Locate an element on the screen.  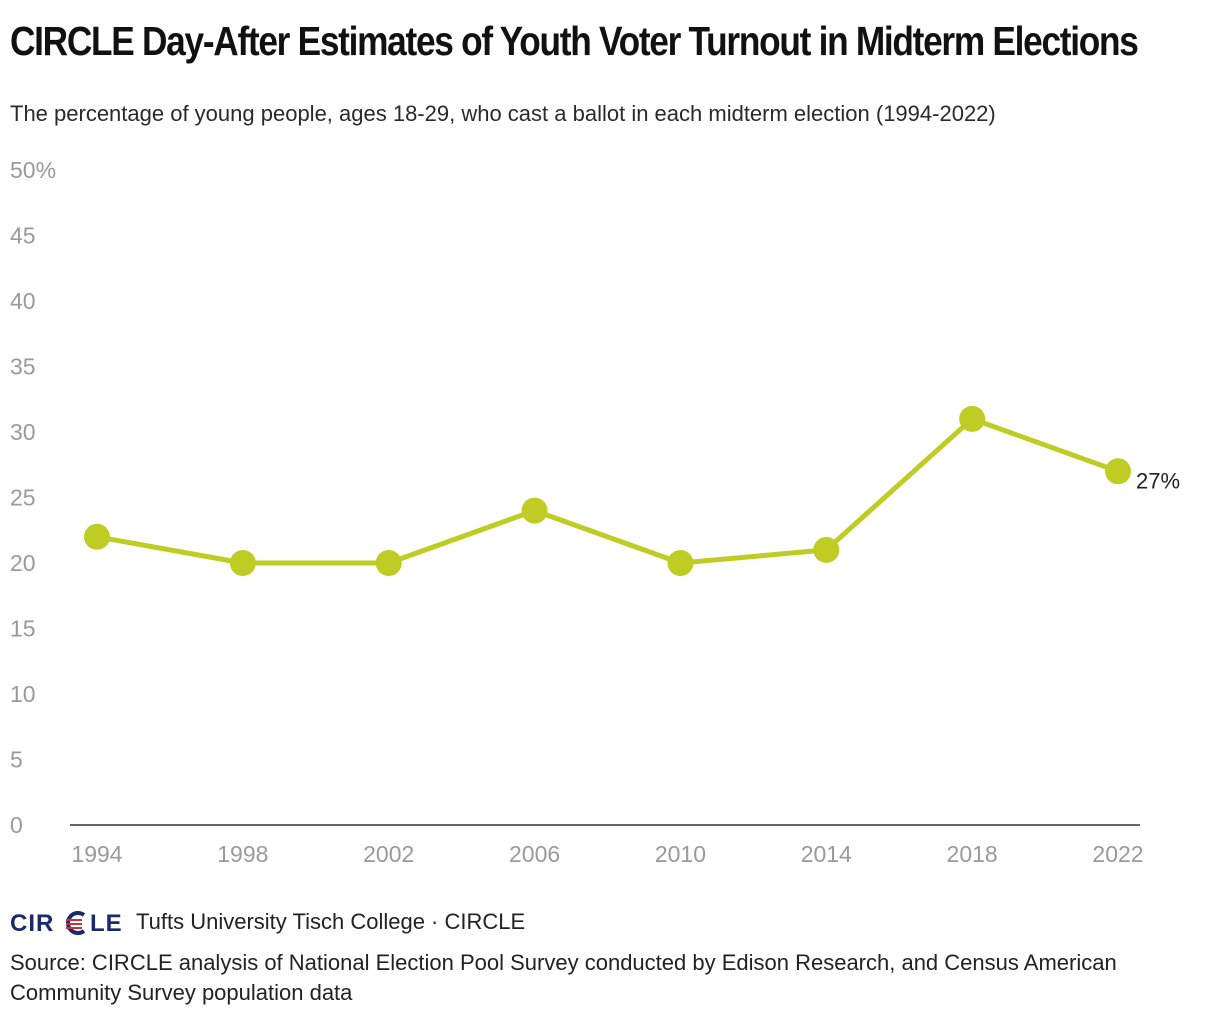
data-points is located at coordinates (607, 490).